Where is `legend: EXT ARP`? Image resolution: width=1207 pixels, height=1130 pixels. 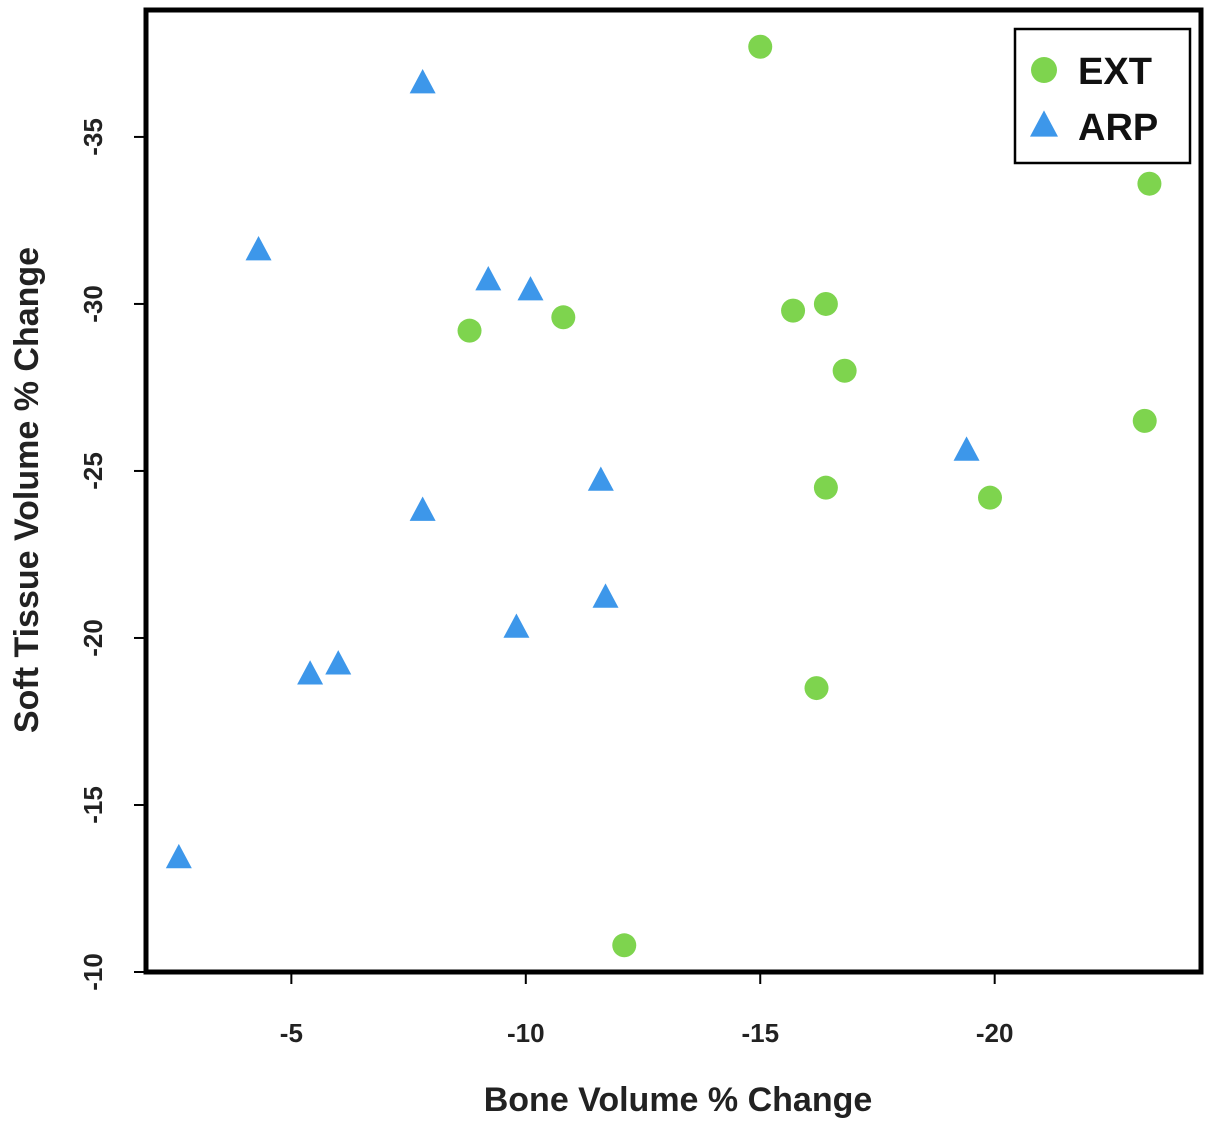 legend: EXT ARP is located at coordinates (1102, 96).